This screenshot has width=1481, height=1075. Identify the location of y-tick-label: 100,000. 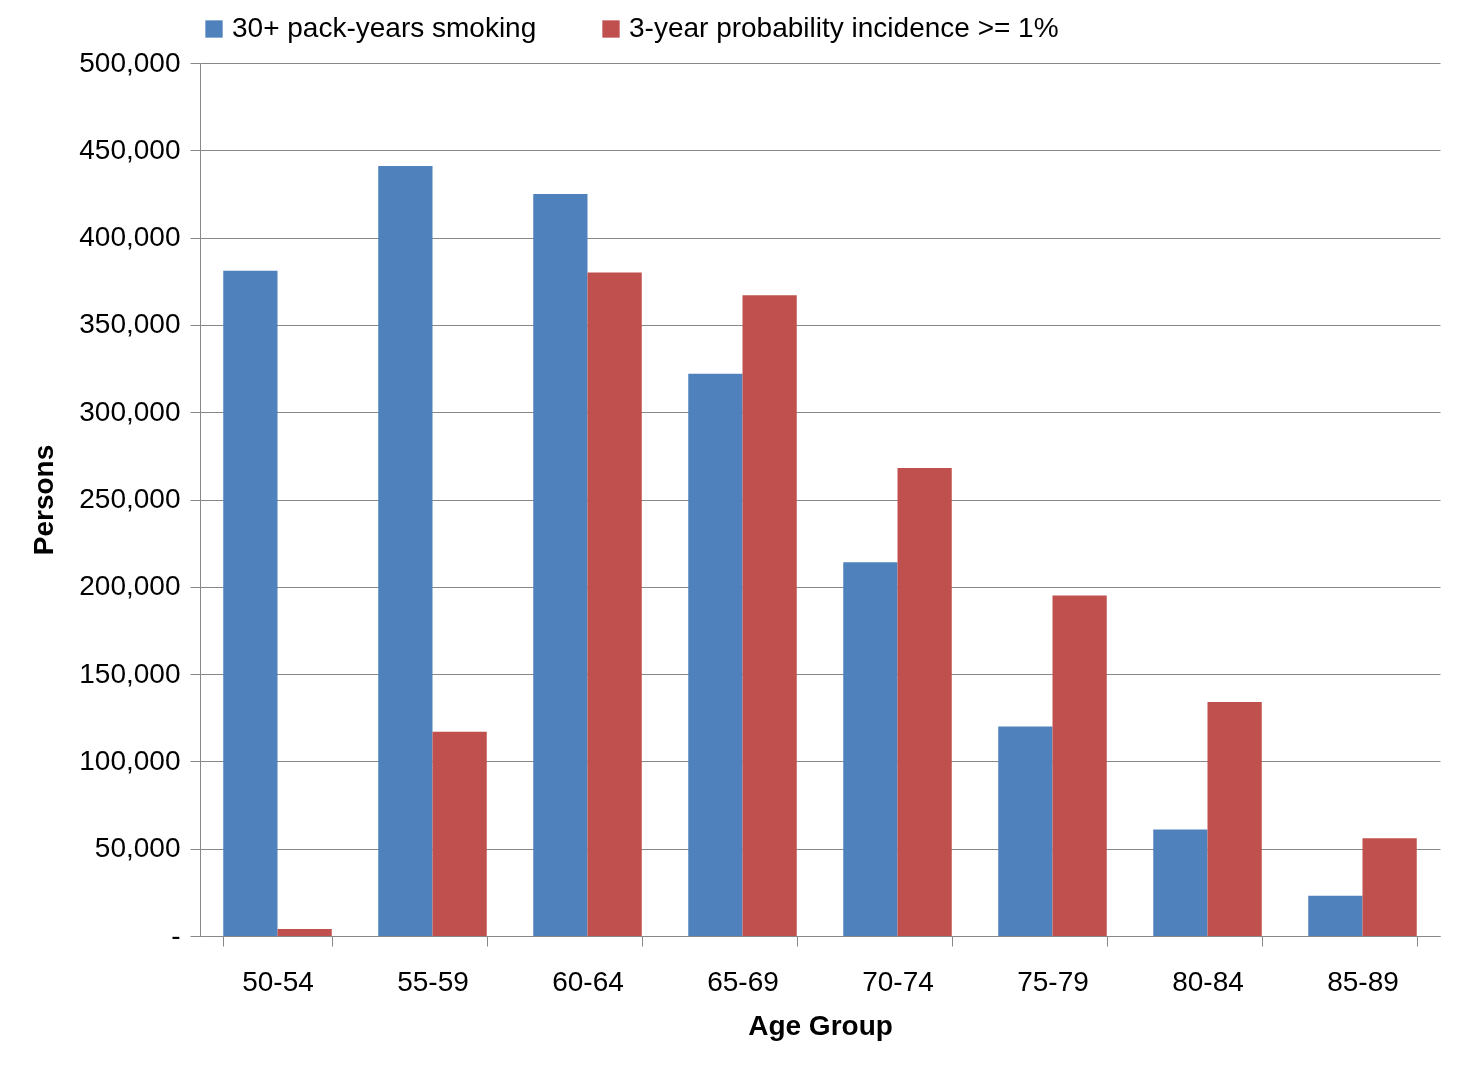
(130, 760).